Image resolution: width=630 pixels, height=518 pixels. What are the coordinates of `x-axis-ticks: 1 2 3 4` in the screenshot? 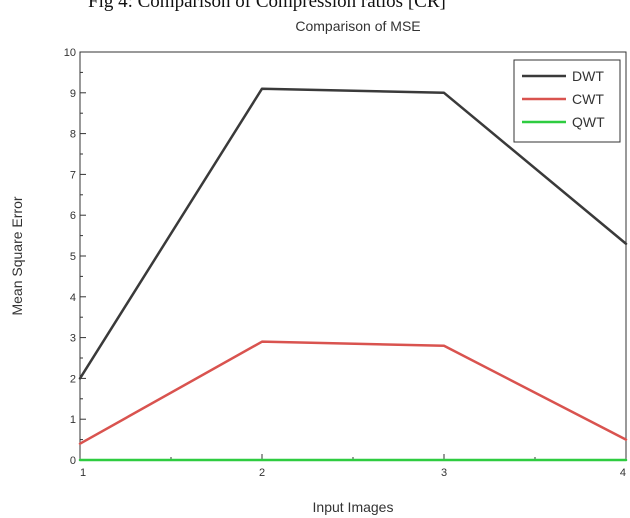 It's located at (353, 466).